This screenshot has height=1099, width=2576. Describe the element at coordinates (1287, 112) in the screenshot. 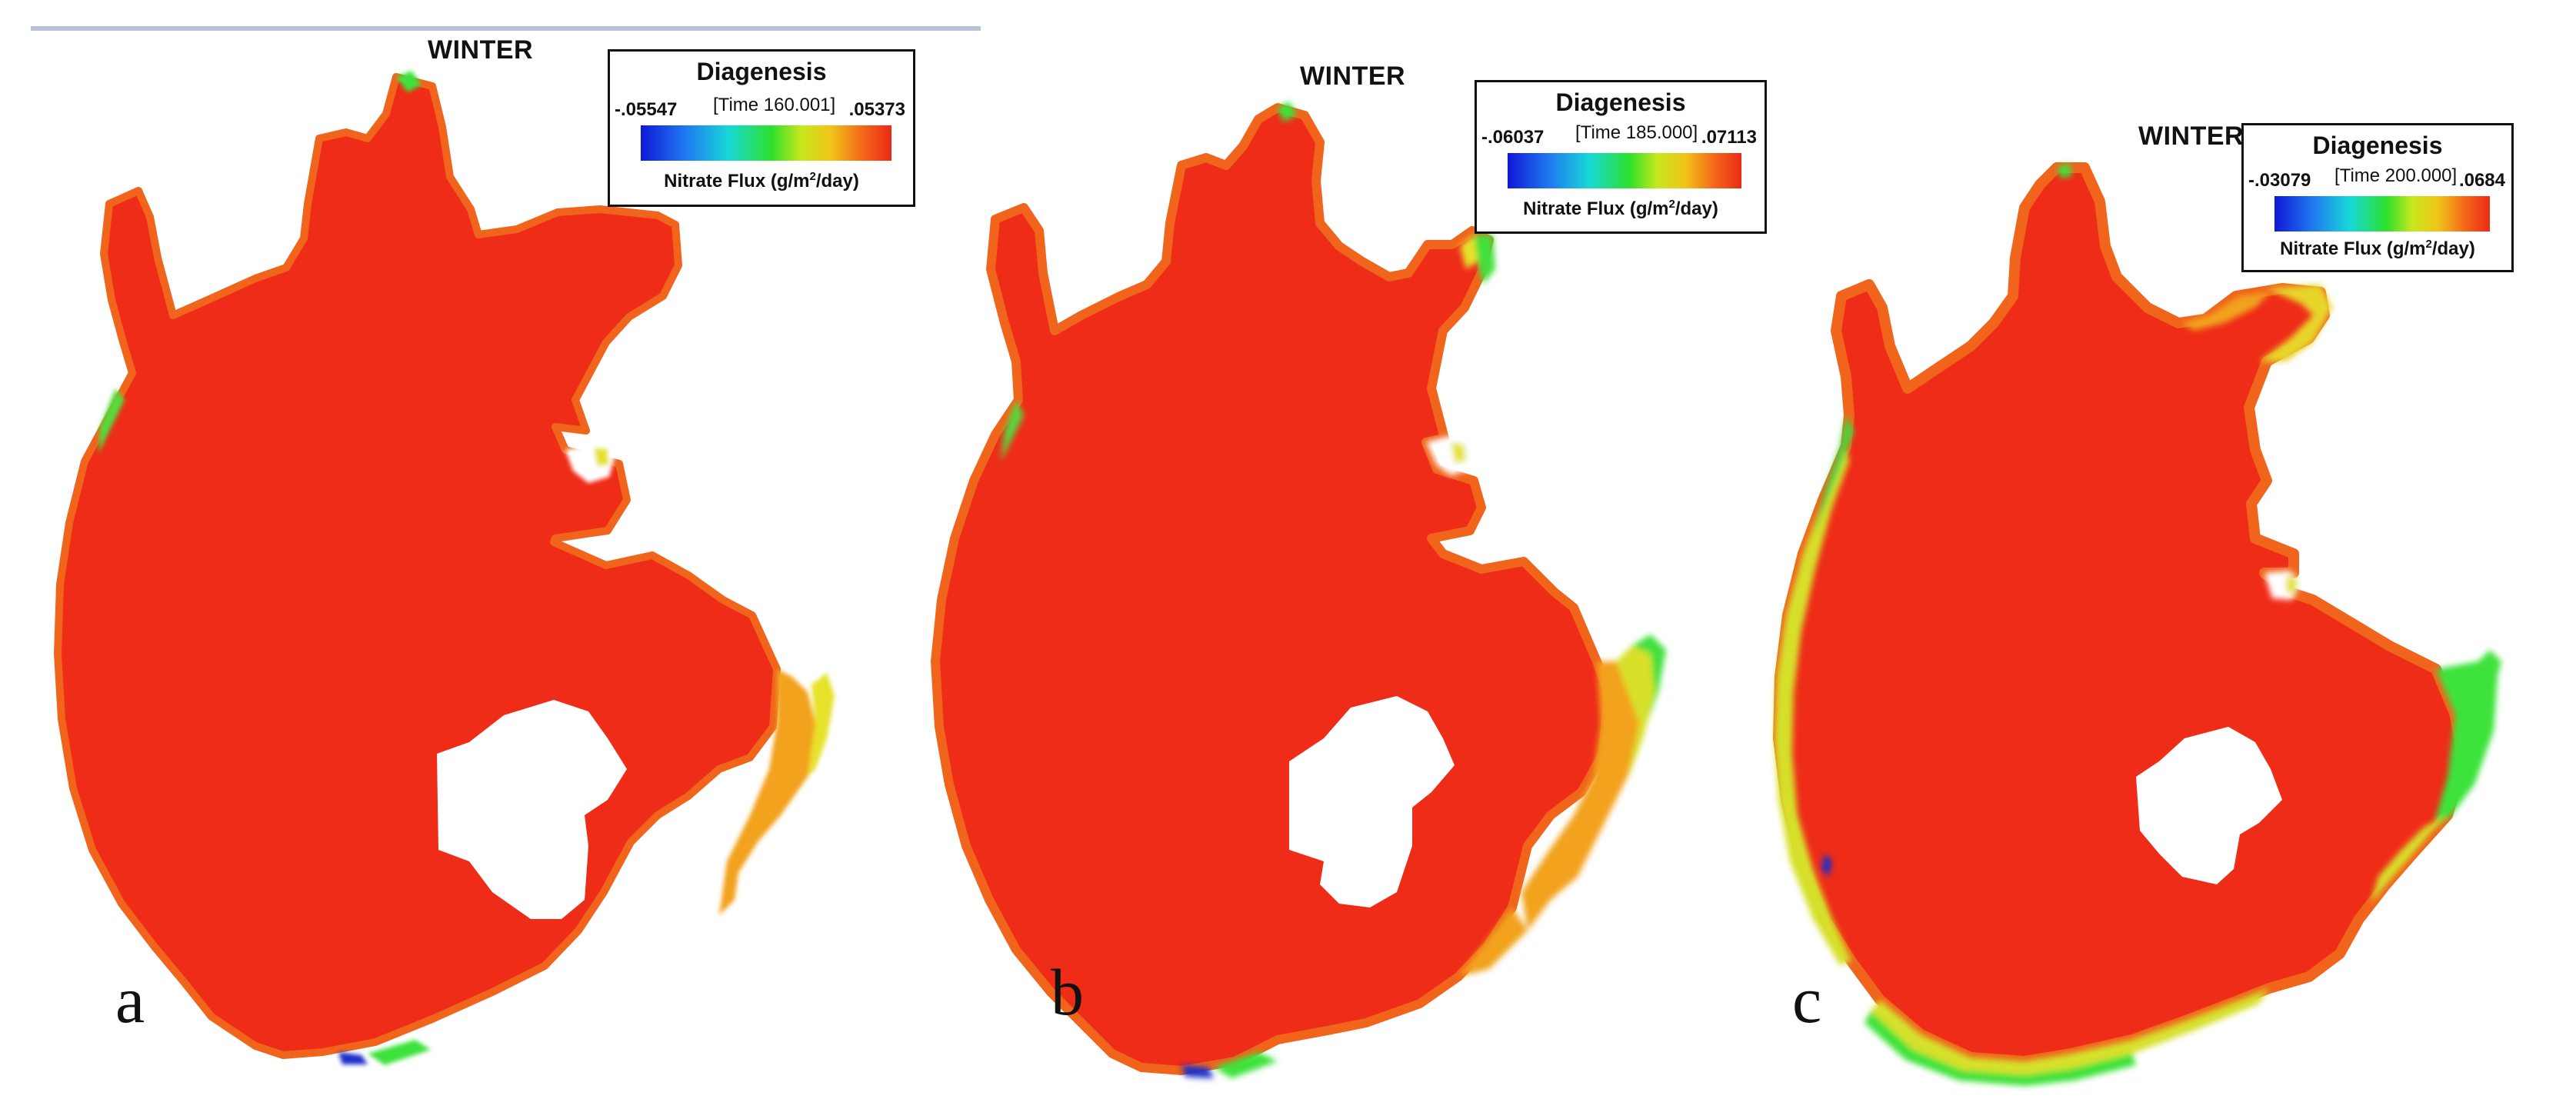

I see `north-tip-green-b` at that location.